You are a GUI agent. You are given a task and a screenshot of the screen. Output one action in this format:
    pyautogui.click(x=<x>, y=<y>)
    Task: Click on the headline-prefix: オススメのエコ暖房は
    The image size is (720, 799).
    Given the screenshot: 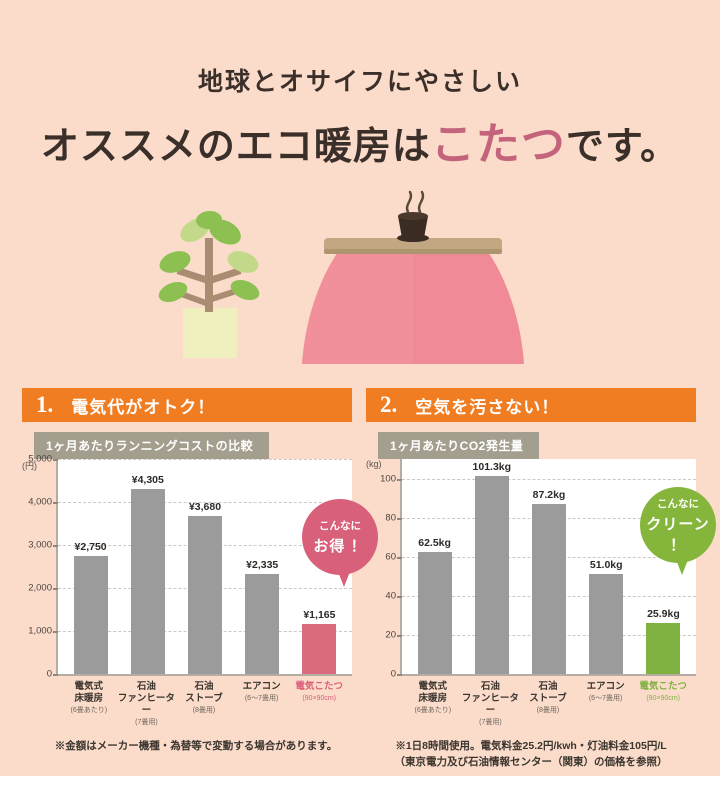 What is the action you would take?
    pyautogui.click(x=235, y=147)
    